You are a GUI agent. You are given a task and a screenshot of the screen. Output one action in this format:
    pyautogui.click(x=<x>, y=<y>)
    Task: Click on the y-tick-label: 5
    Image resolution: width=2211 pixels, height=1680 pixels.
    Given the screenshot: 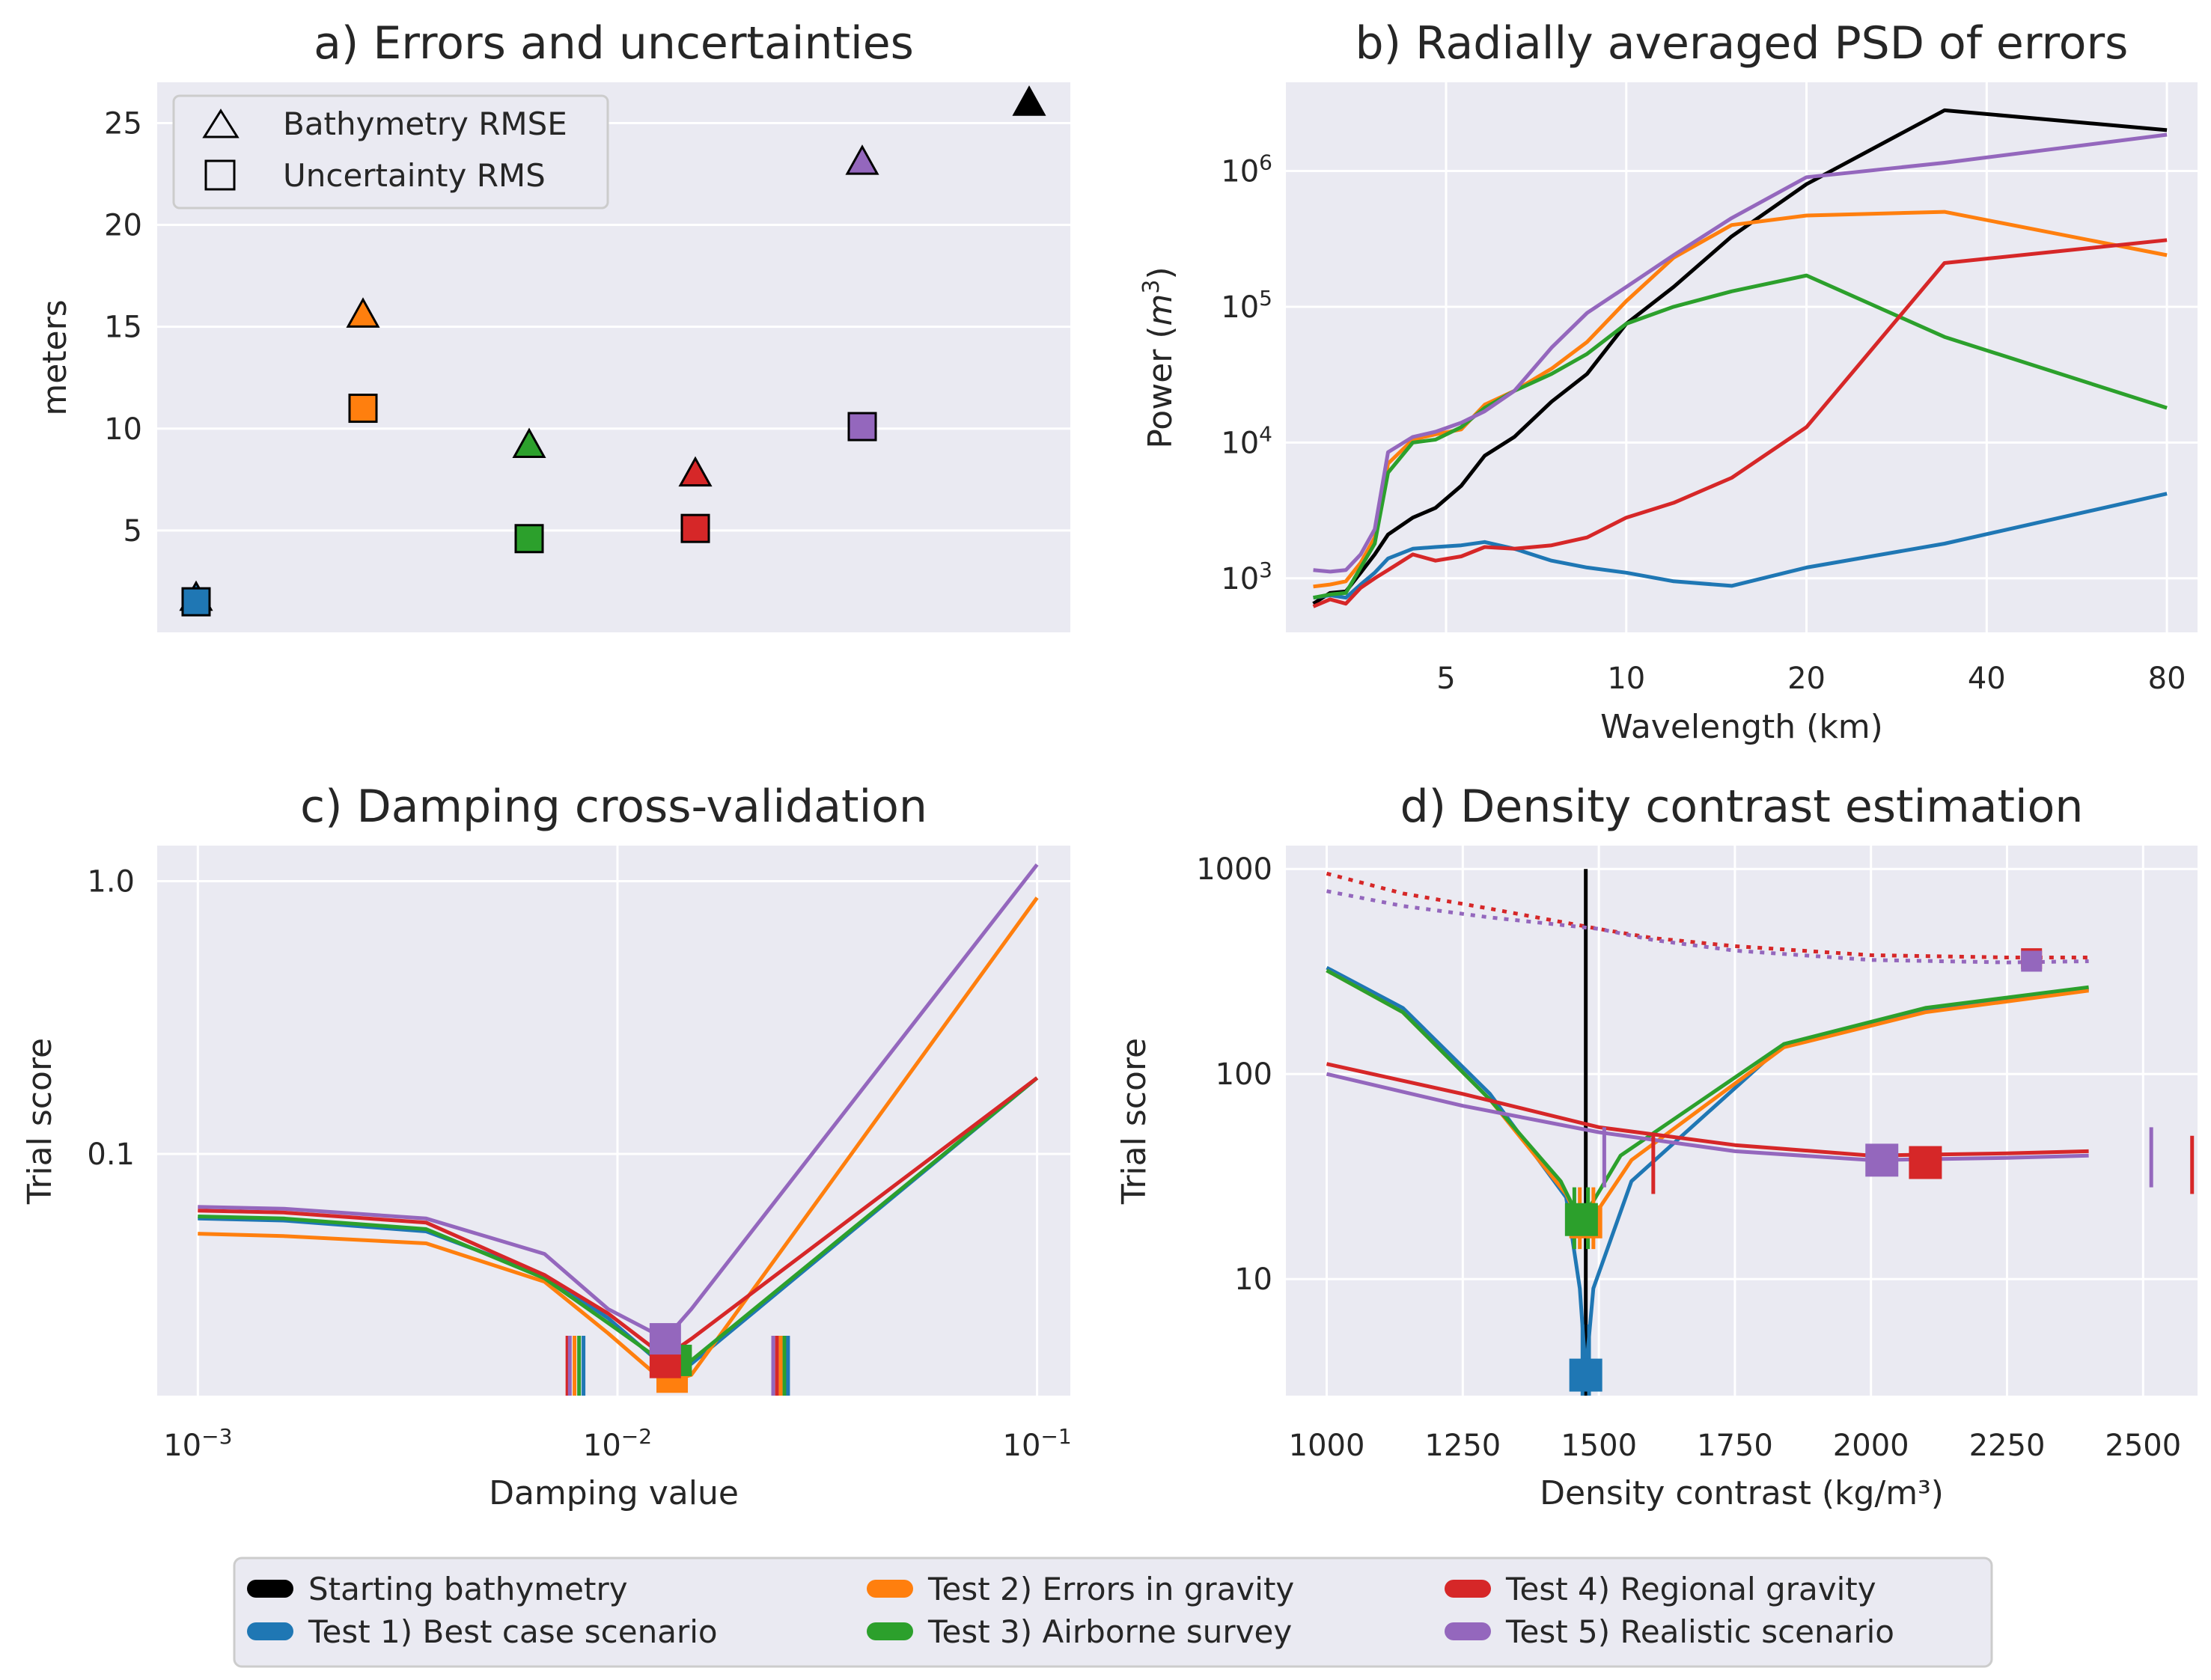 What is the action you would take?
    pyautogui.click(x=132, y=531)
    